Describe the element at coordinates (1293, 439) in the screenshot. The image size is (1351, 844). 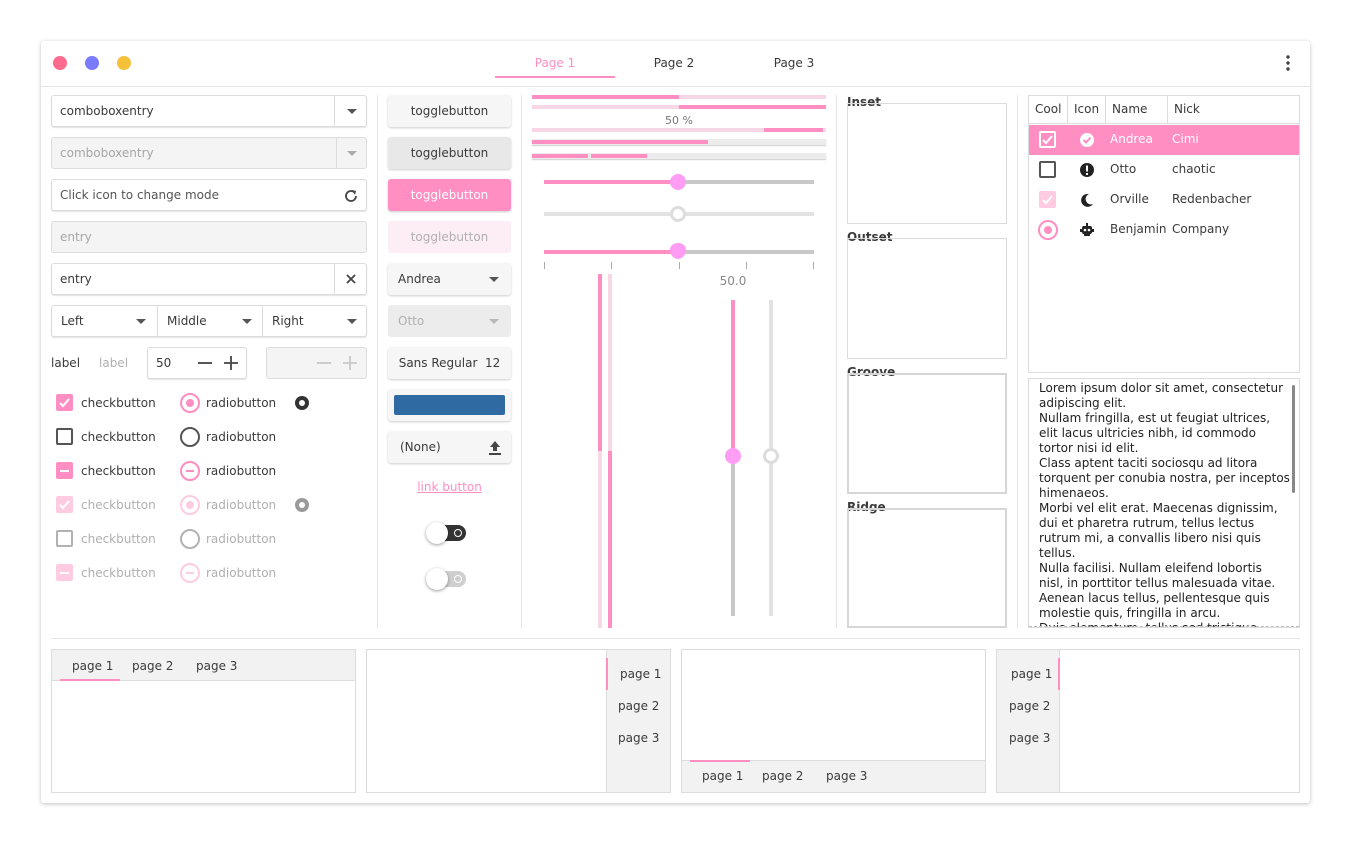
I see `scrollbar-thumb` at that location.